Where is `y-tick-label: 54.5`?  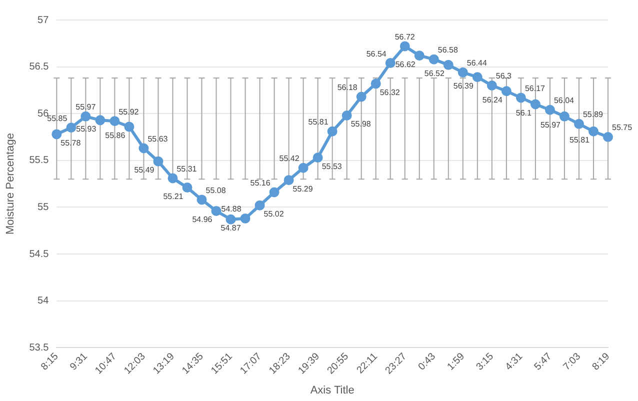
y-tick-label: 54.5 is located at coordinates (39, 254).